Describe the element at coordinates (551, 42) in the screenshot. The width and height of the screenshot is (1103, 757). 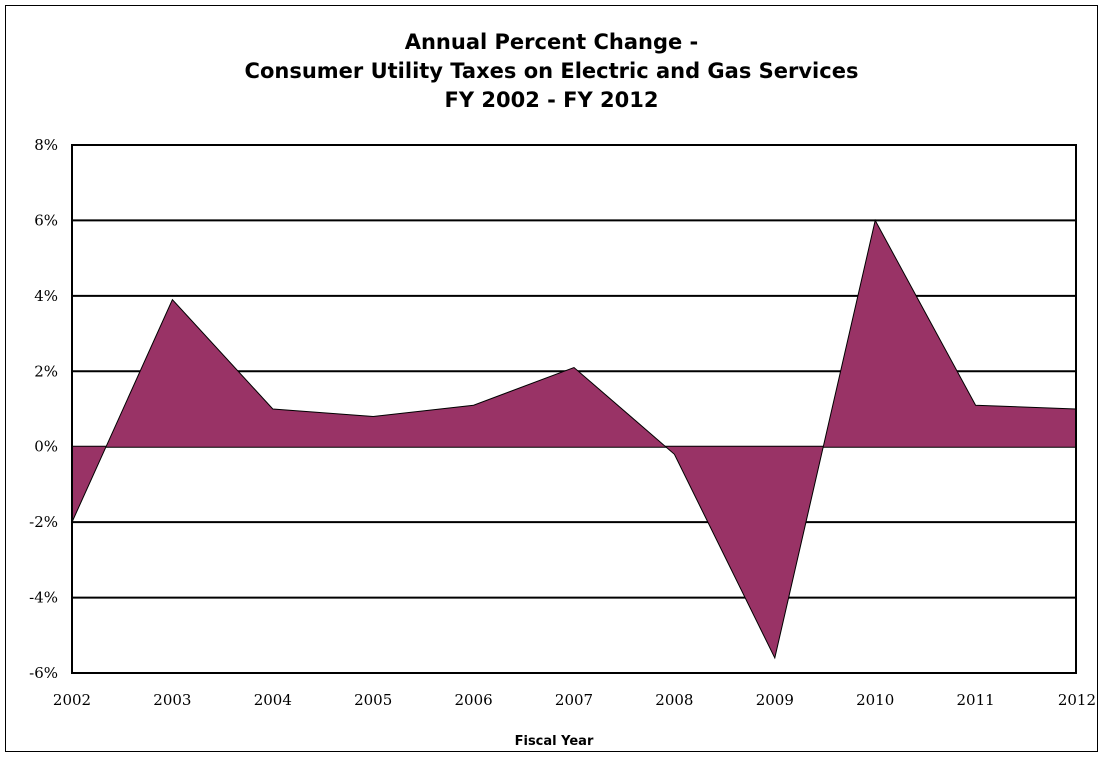
I see `chart-title-line-1: Annual Percent Change -` at that location.